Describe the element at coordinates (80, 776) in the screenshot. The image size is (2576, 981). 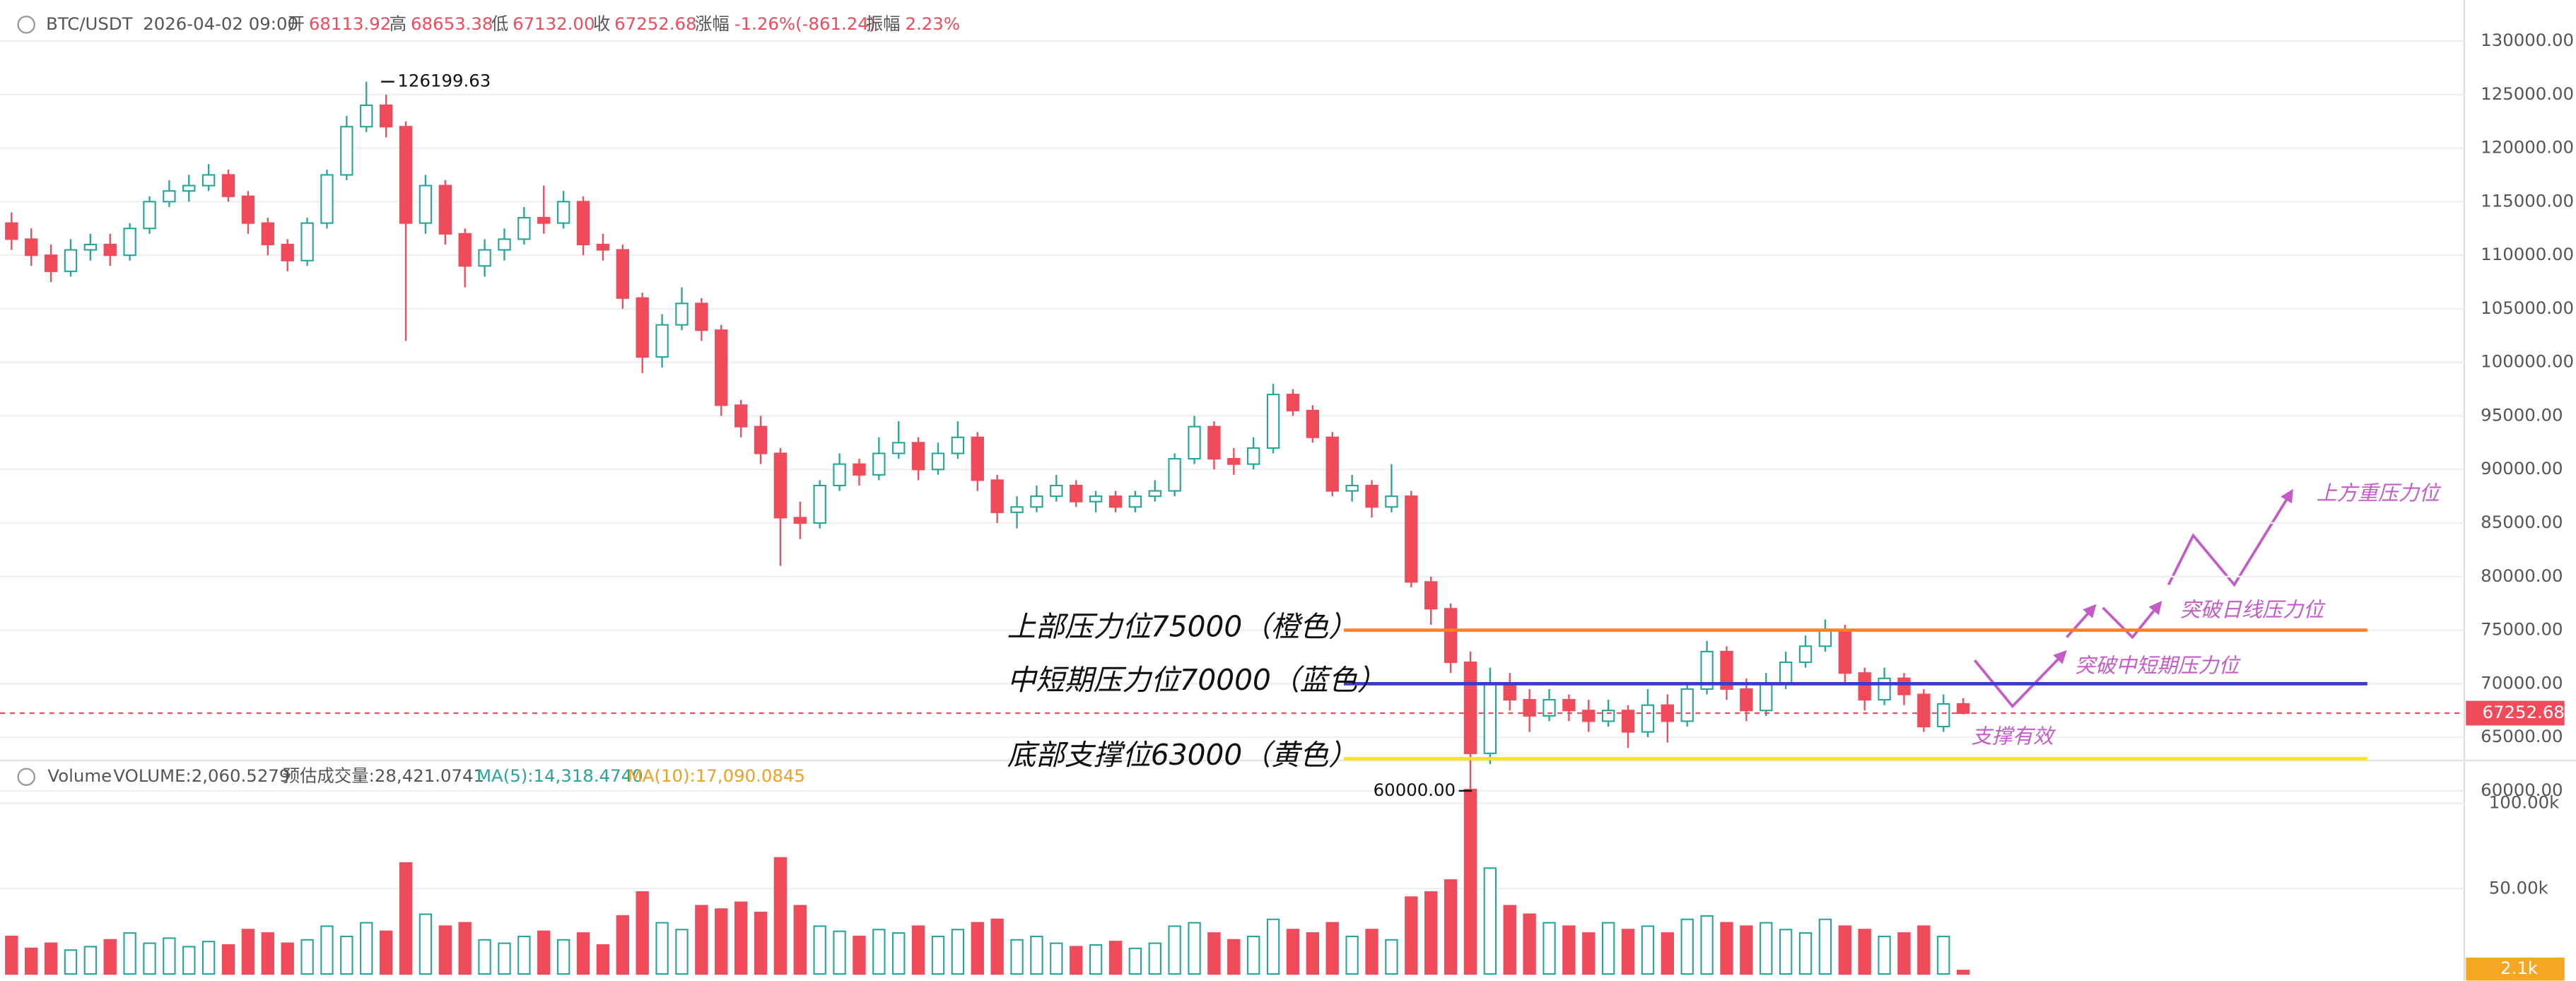
I see `volume-title: Volume` at that location.